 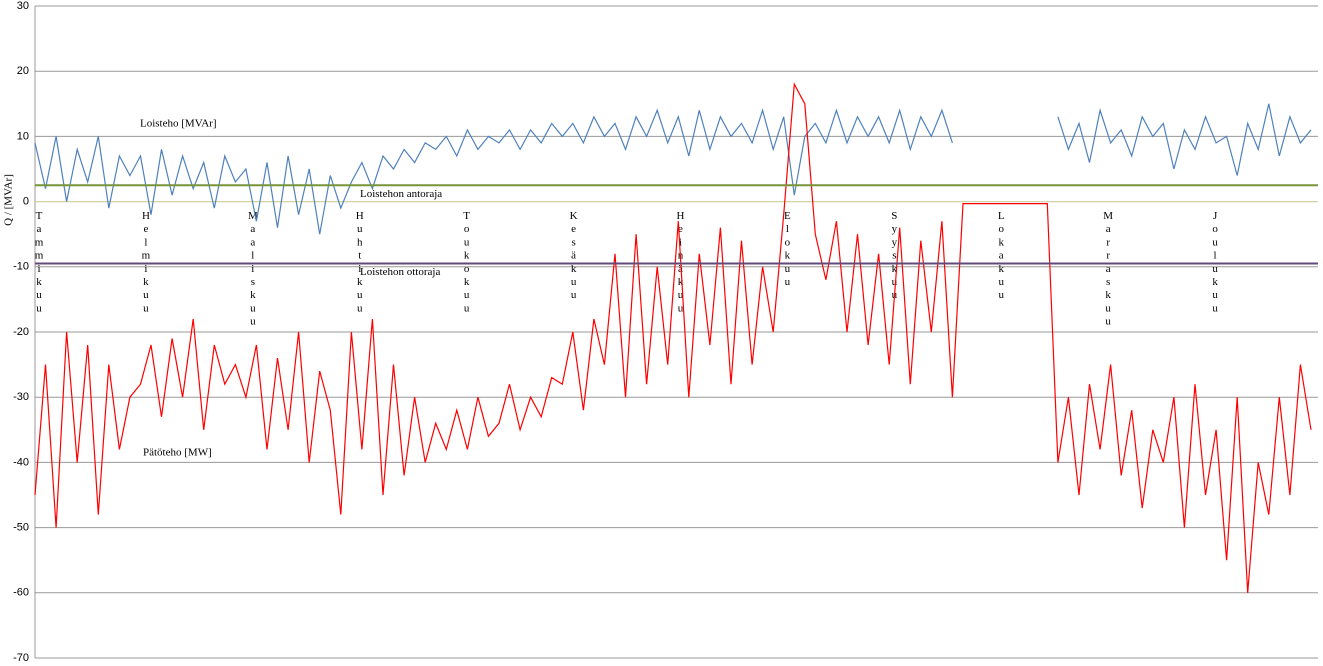 What do you see at coordinates (21, 593) in the screenshot?
I see `y-tick-label: -60` at bounding box center [21, 593].